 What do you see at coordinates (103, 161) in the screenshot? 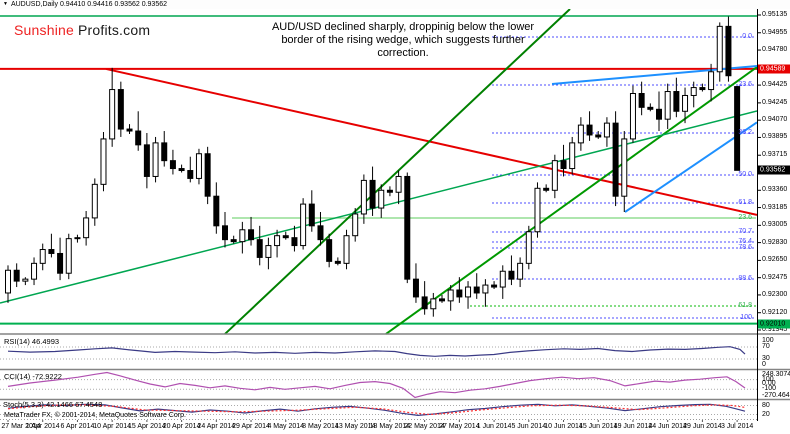
I see `candle-9-Apr` at bounding box center [103, 161].